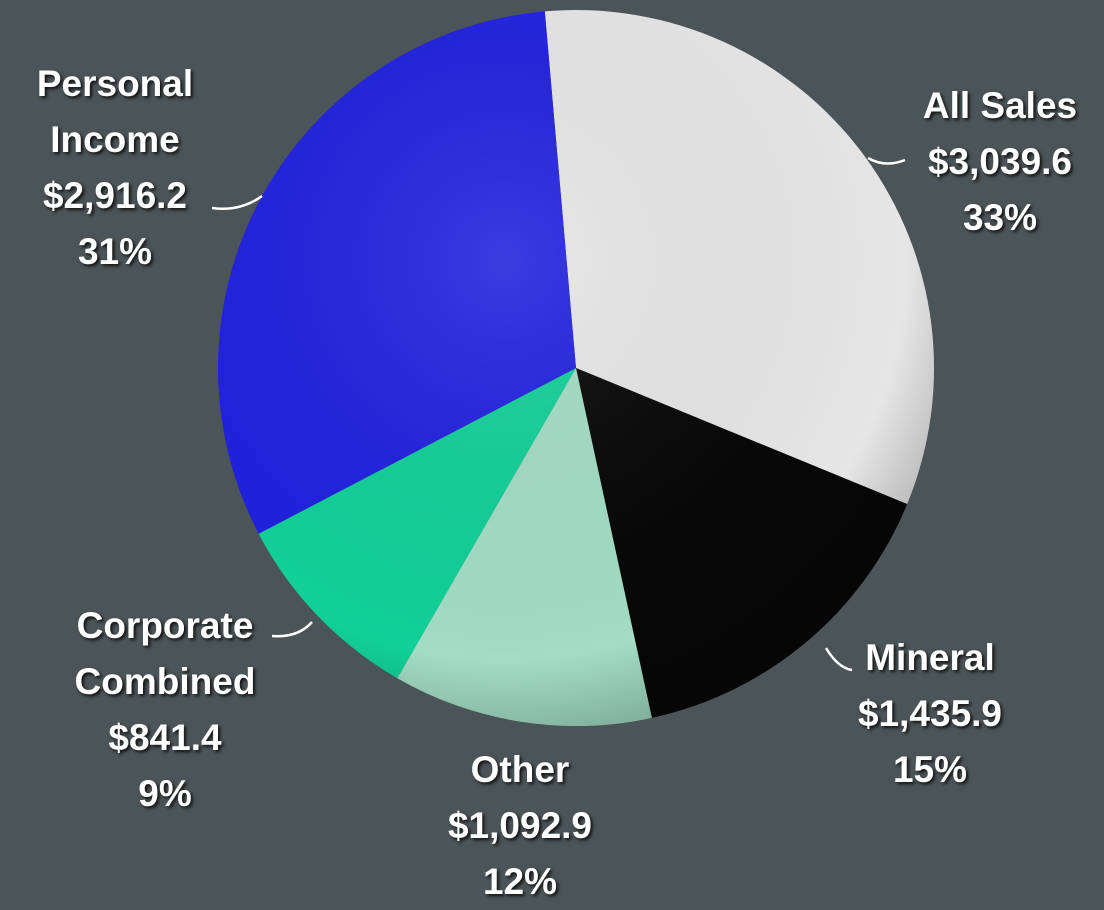 The width and height of the screenshot is (1104, 910). What do you see at coordinates (165, 737) in the screenshot?
I see `value-label: $841.4` at bounding box center [165, 737].